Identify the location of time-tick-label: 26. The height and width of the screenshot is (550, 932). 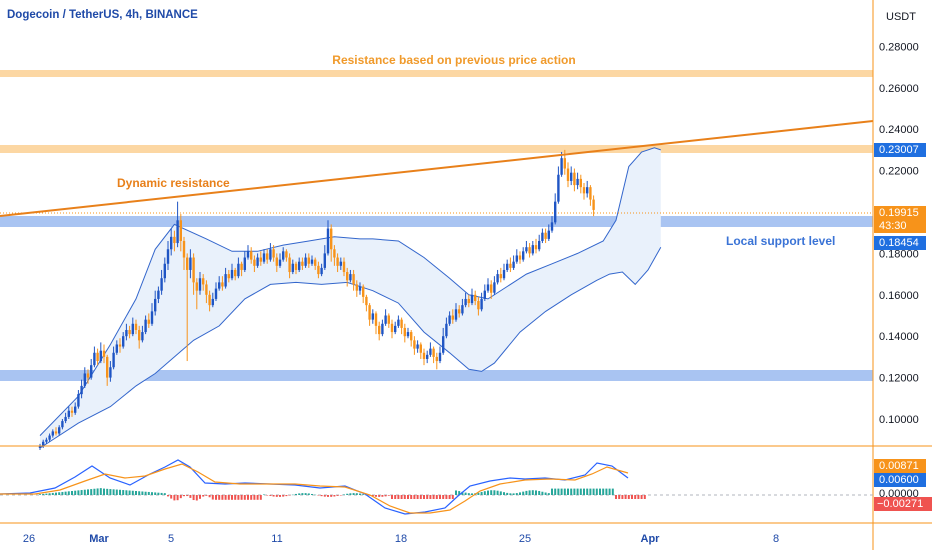
(29, 539).